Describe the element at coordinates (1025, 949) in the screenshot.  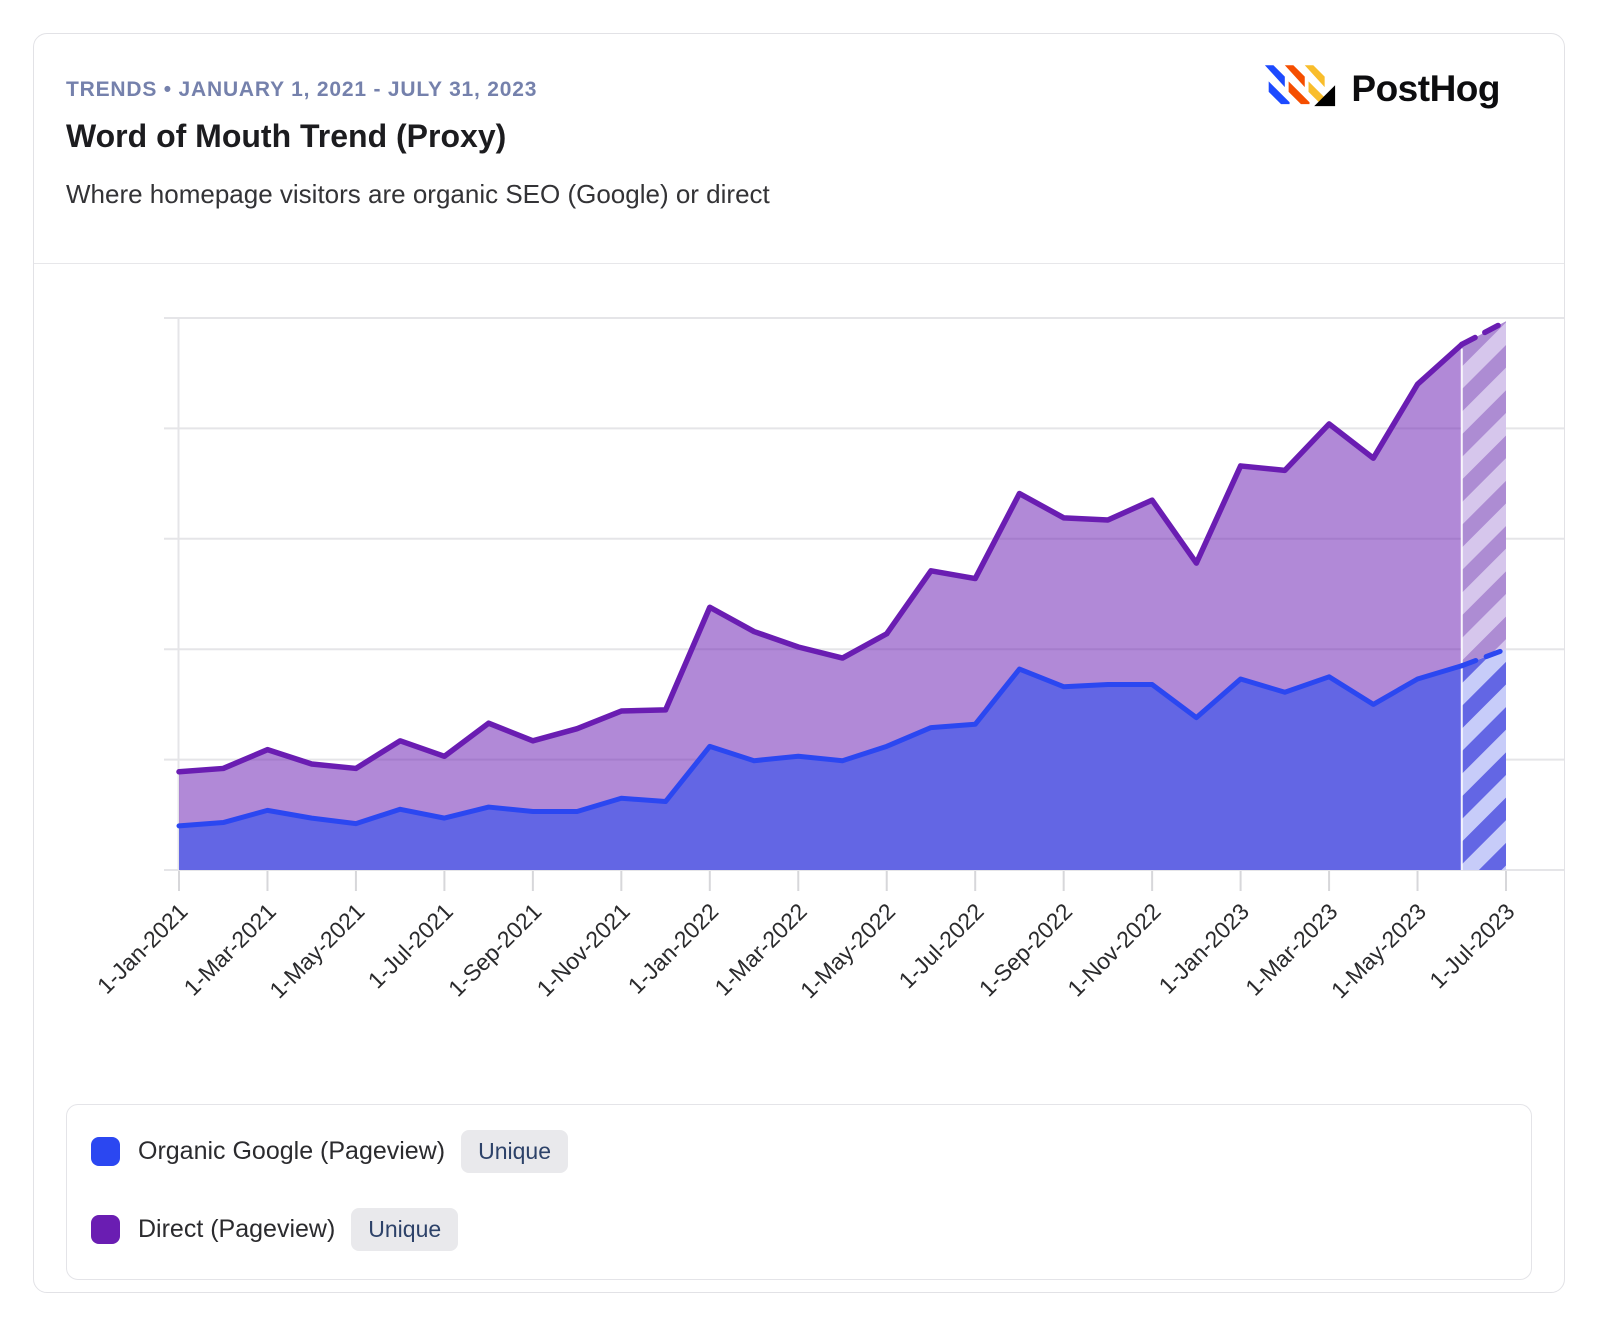
I see `x-axis-label: 1-Sep-2022` at that location.